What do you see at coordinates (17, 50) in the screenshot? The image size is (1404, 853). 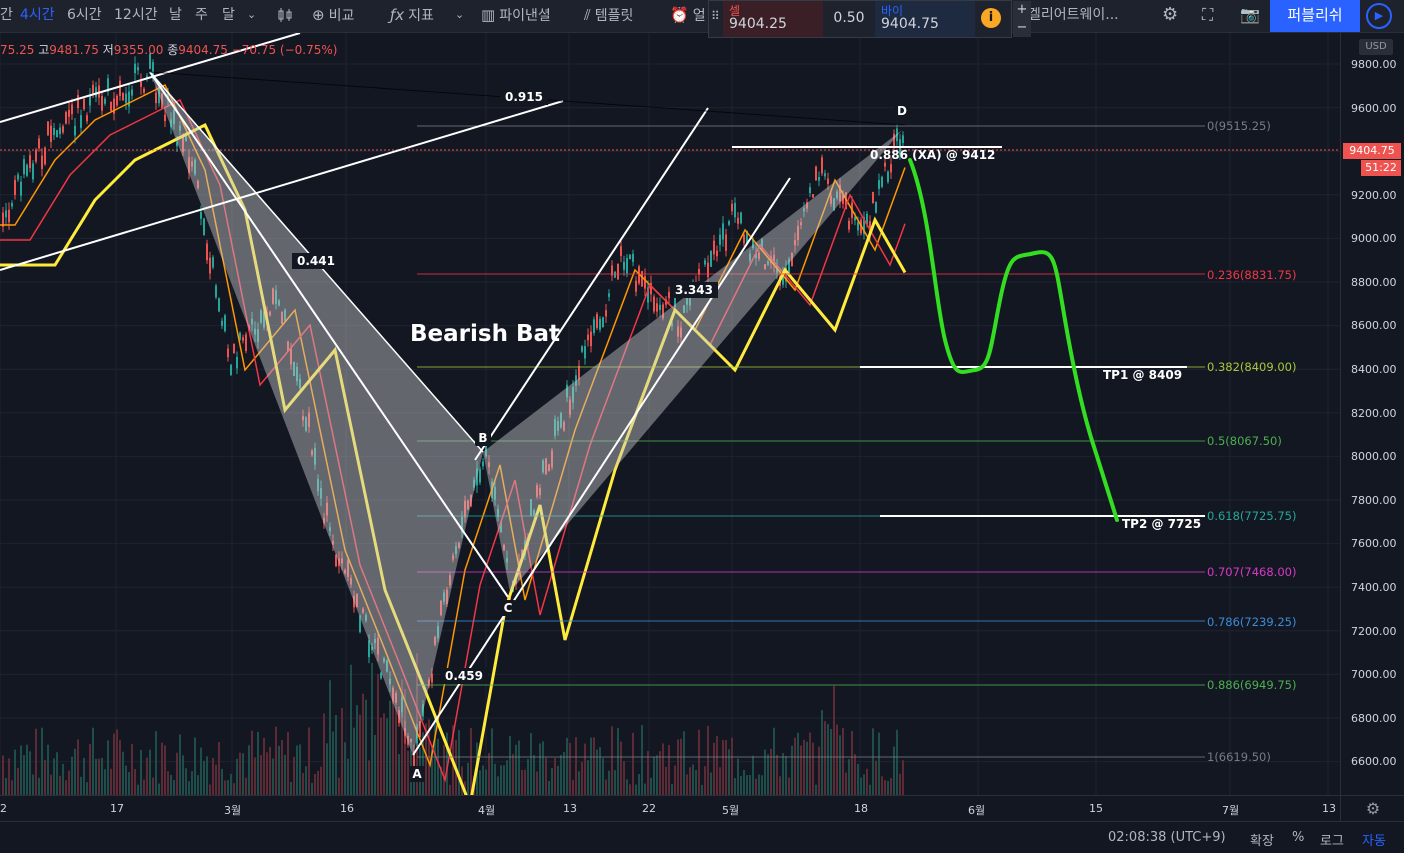 I see `open-value: 75.25` at bounding box center [17, 50].